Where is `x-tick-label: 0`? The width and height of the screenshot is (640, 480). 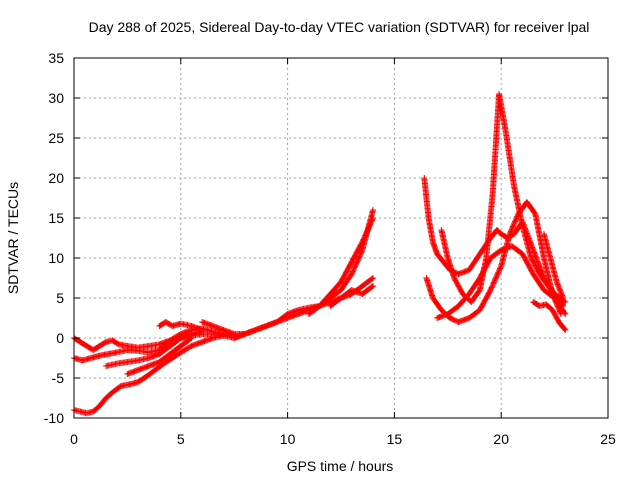 x-tick-label: 0 is located at coordinates (74, 439).